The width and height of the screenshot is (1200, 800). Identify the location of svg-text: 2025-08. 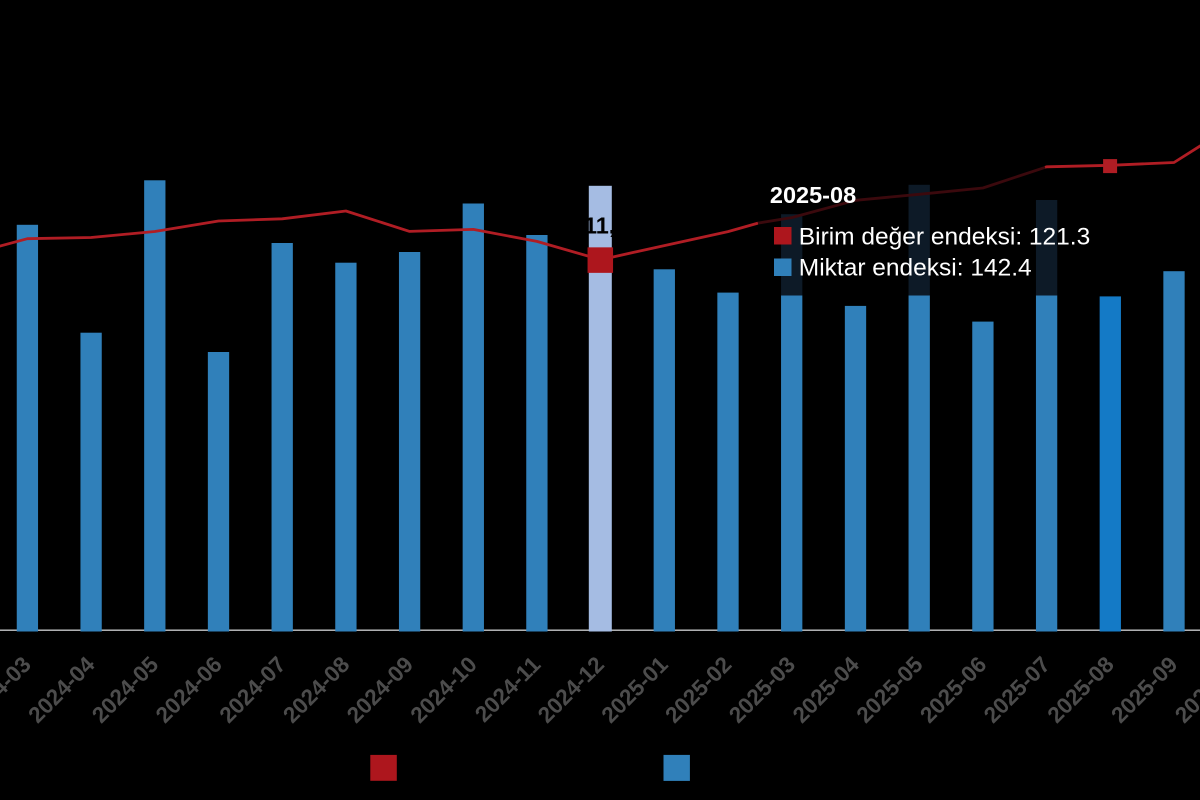
(813, 195).